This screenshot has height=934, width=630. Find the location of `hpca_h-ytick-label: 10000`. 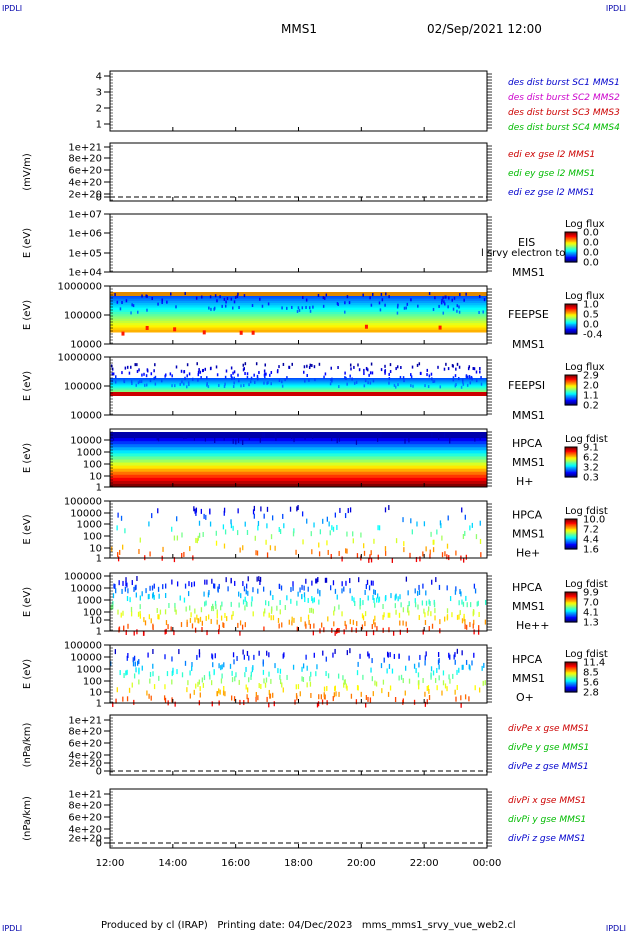

hpca_h-ytick-label: 10000 is located at coordinates (86, 441).